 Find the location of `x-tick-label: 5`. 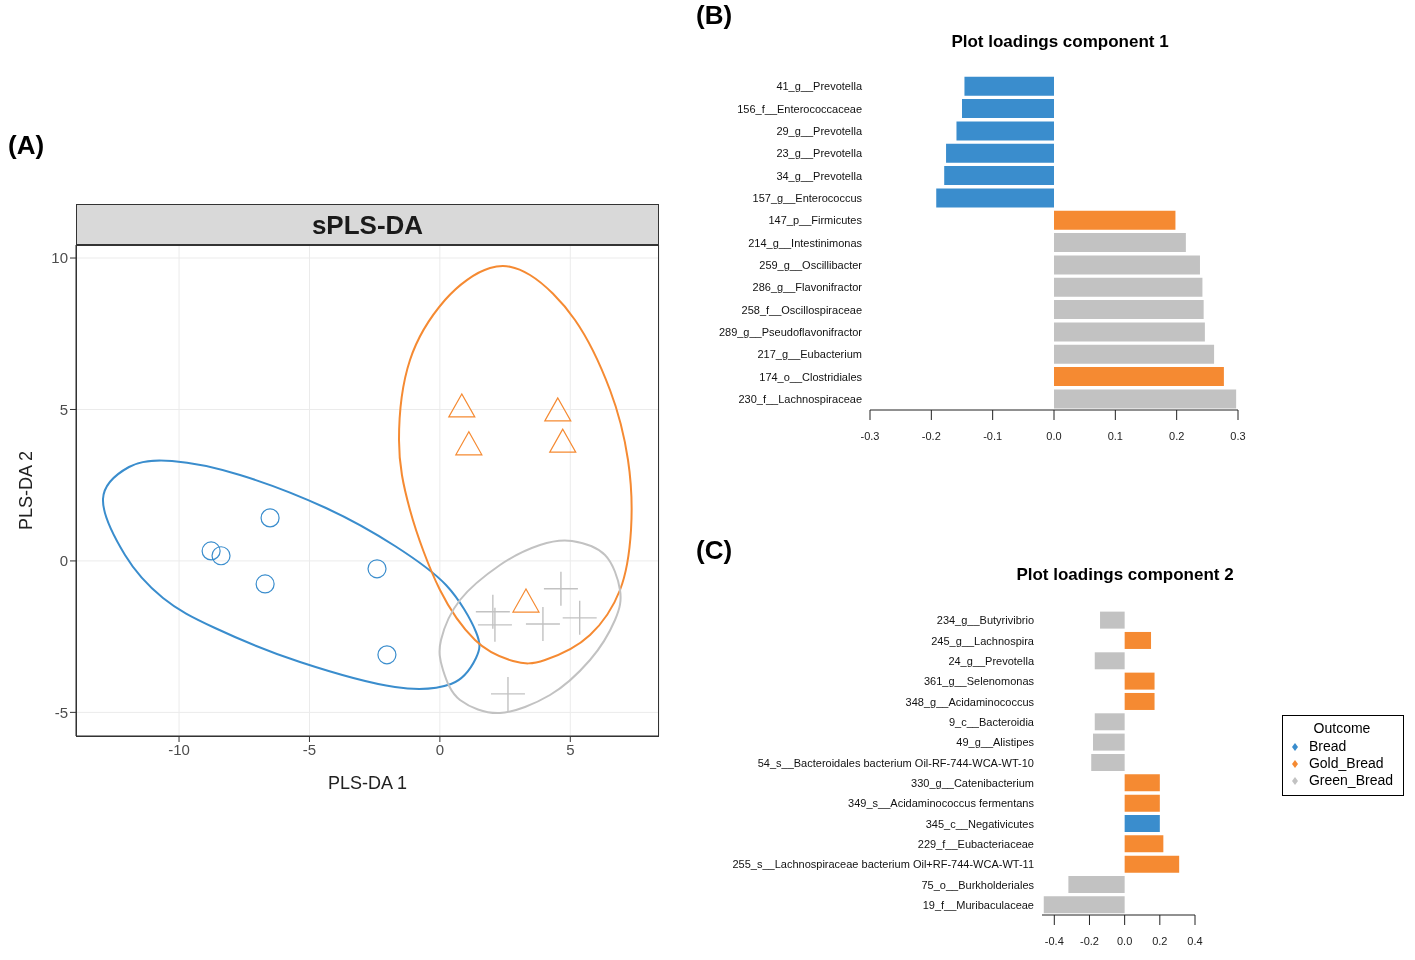

x-tick-label: 5 is located at coordinates (570, 749).